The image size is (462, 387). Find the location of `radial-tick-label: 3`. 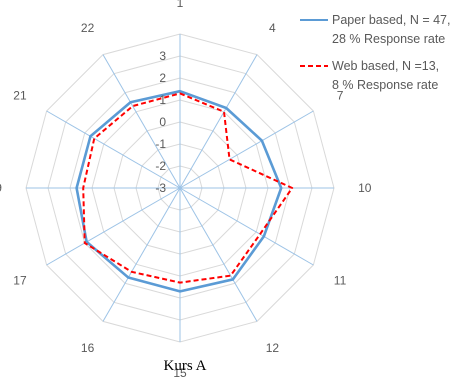

radial-tick-label: 3 is located at coordinates (162, 56).